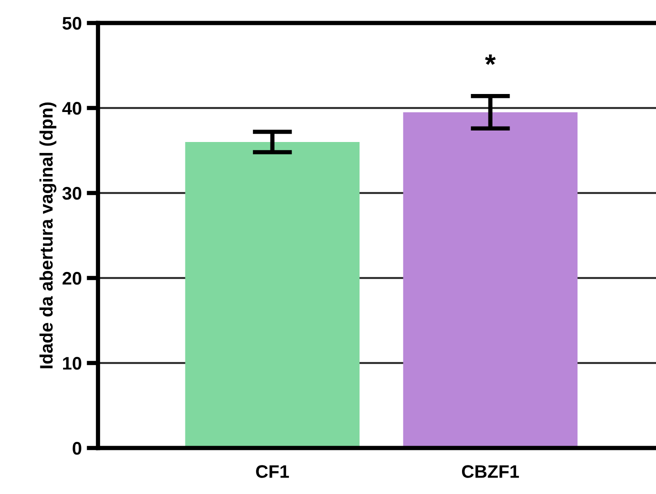 Image resolution: width=656 pixels, height=494 pixels. What do you see at coordinates (47, 235) in the screenshot?
I see `y-axis-title: Idade da abertura vaginal (dpn)` at bounding box center [47, 235].